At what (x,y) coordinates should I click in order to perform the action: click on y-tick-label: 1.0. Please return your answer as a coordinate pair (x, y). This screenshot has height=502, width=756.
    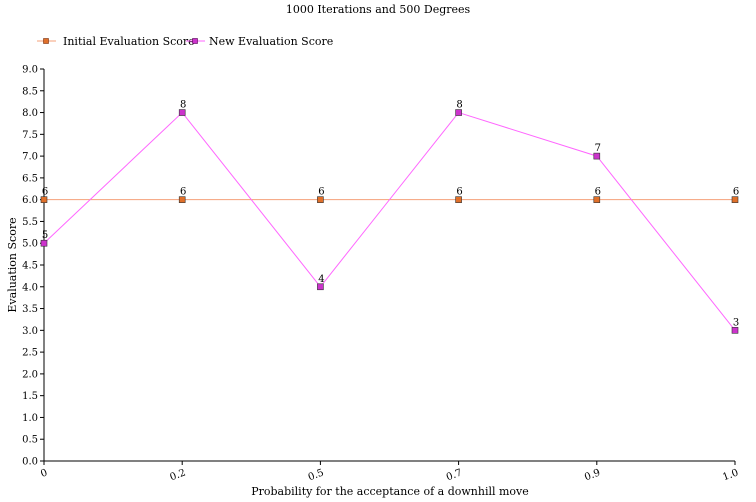
    Looking at the image, I should click on (30, 418).